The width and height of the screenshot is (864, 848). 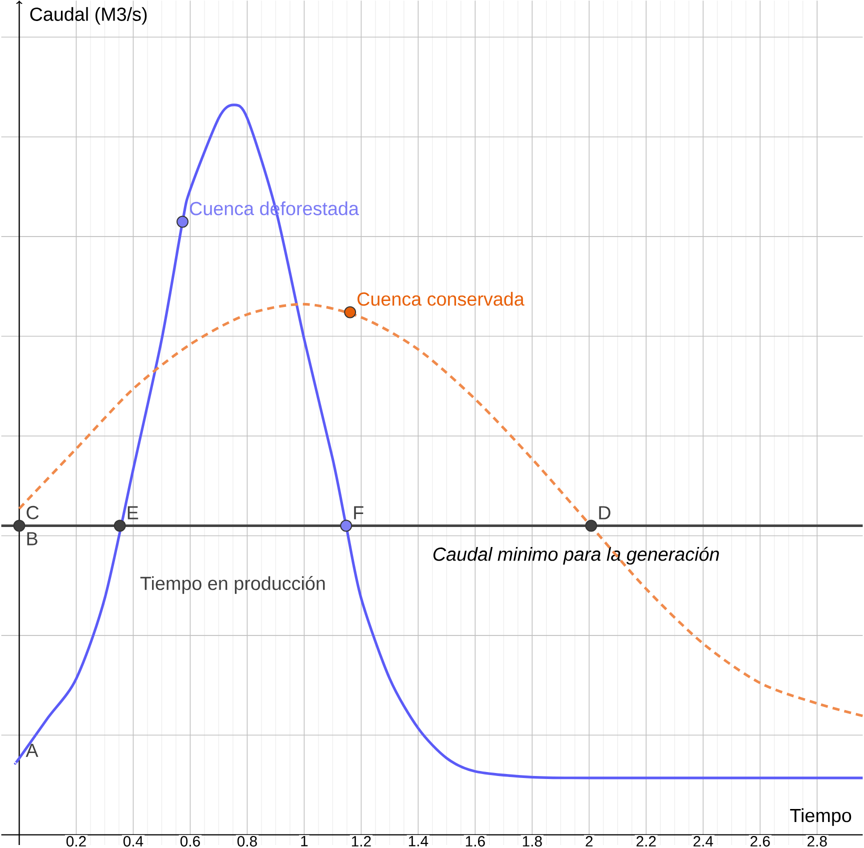 I want to click on y-axis-title: Caudal (M3/s), so click(x=88, y=16).